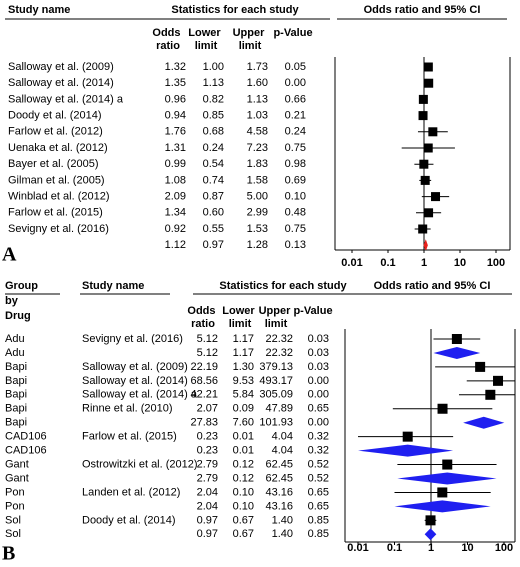  I want to click on value-label: 0.32, so click(318, 451).